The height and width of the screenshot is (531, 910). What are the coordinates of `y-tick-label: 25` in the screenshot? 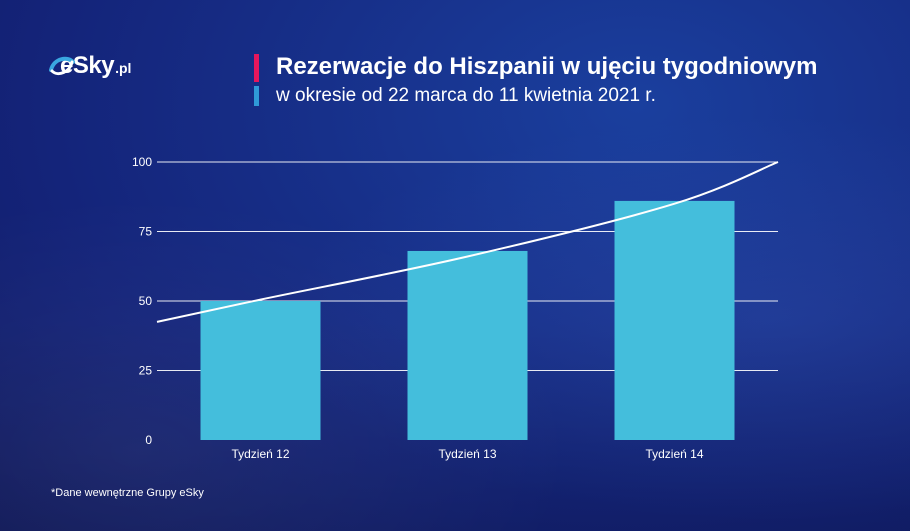 It's located at (146, 371).